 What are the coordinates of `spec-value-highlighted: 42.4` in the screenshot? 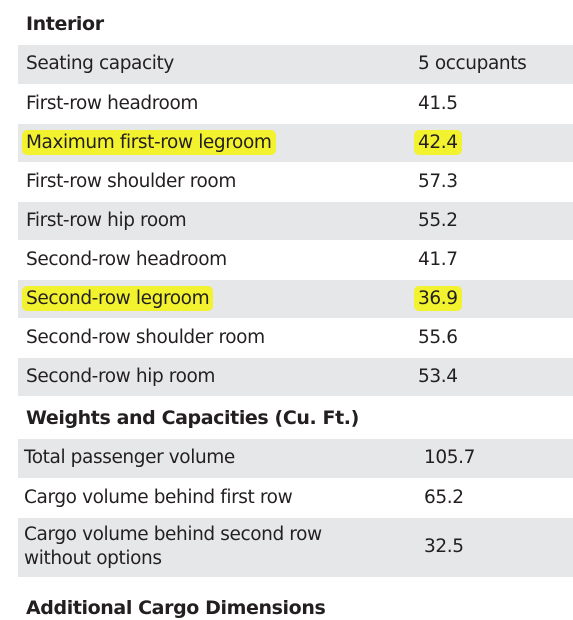 It's located at (438, 142).